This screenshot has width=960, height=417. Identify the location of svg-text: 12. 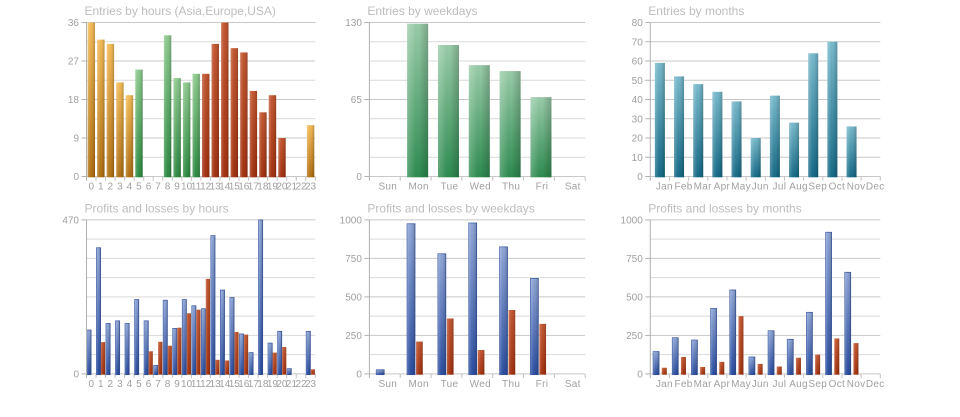
(206, 384).